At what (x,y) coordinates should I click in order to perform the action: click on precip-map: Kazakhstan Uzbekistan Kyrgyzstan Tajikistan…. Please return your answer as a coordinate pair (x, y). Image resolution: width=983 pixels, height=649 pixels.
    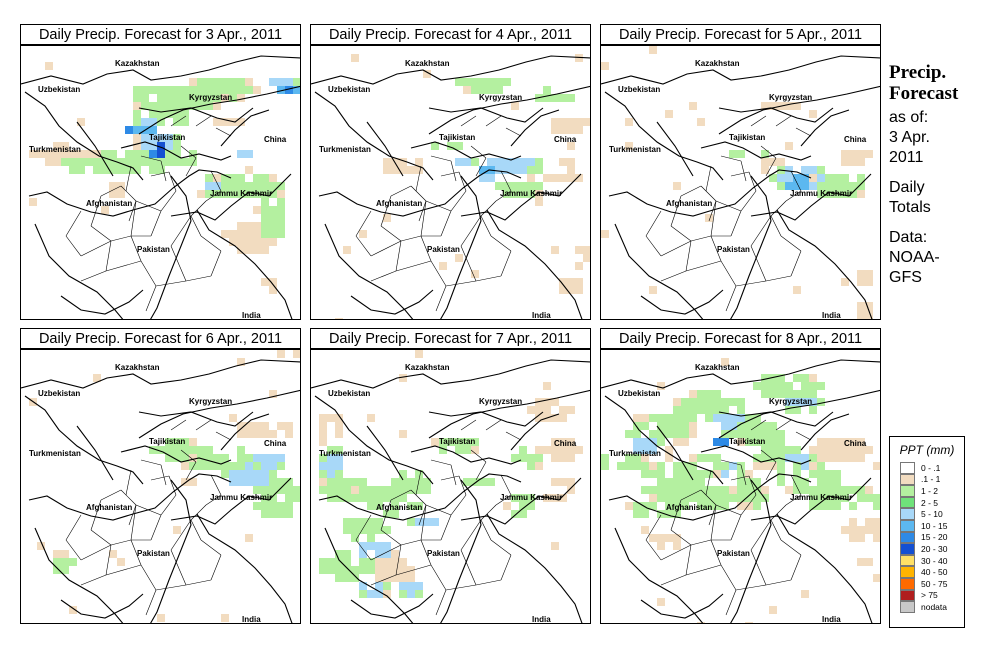
    Looking at the image, I should click on (160, 486).